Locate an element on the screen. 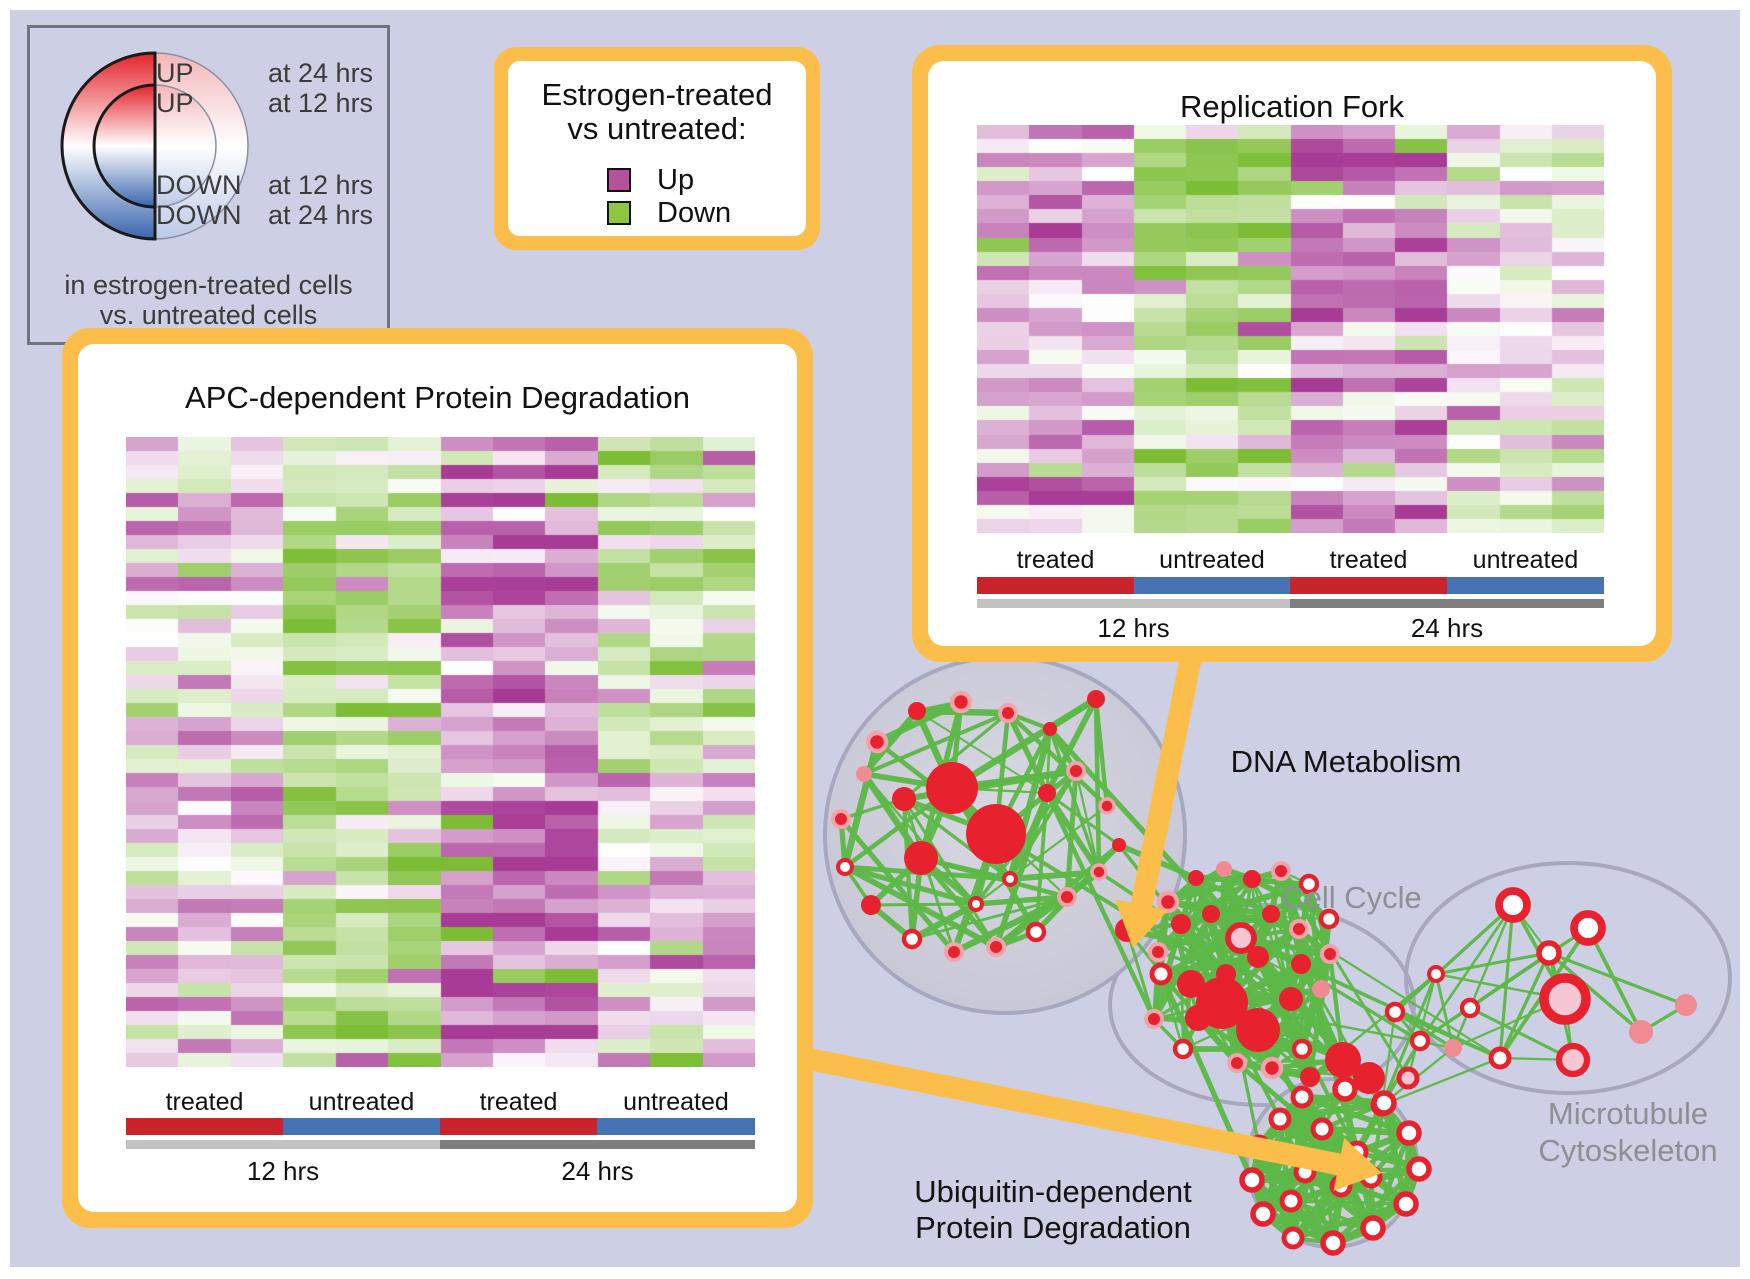 The image size is (1750, 1279). replication-fork-heatmap is located at coordinates (1290, 329).